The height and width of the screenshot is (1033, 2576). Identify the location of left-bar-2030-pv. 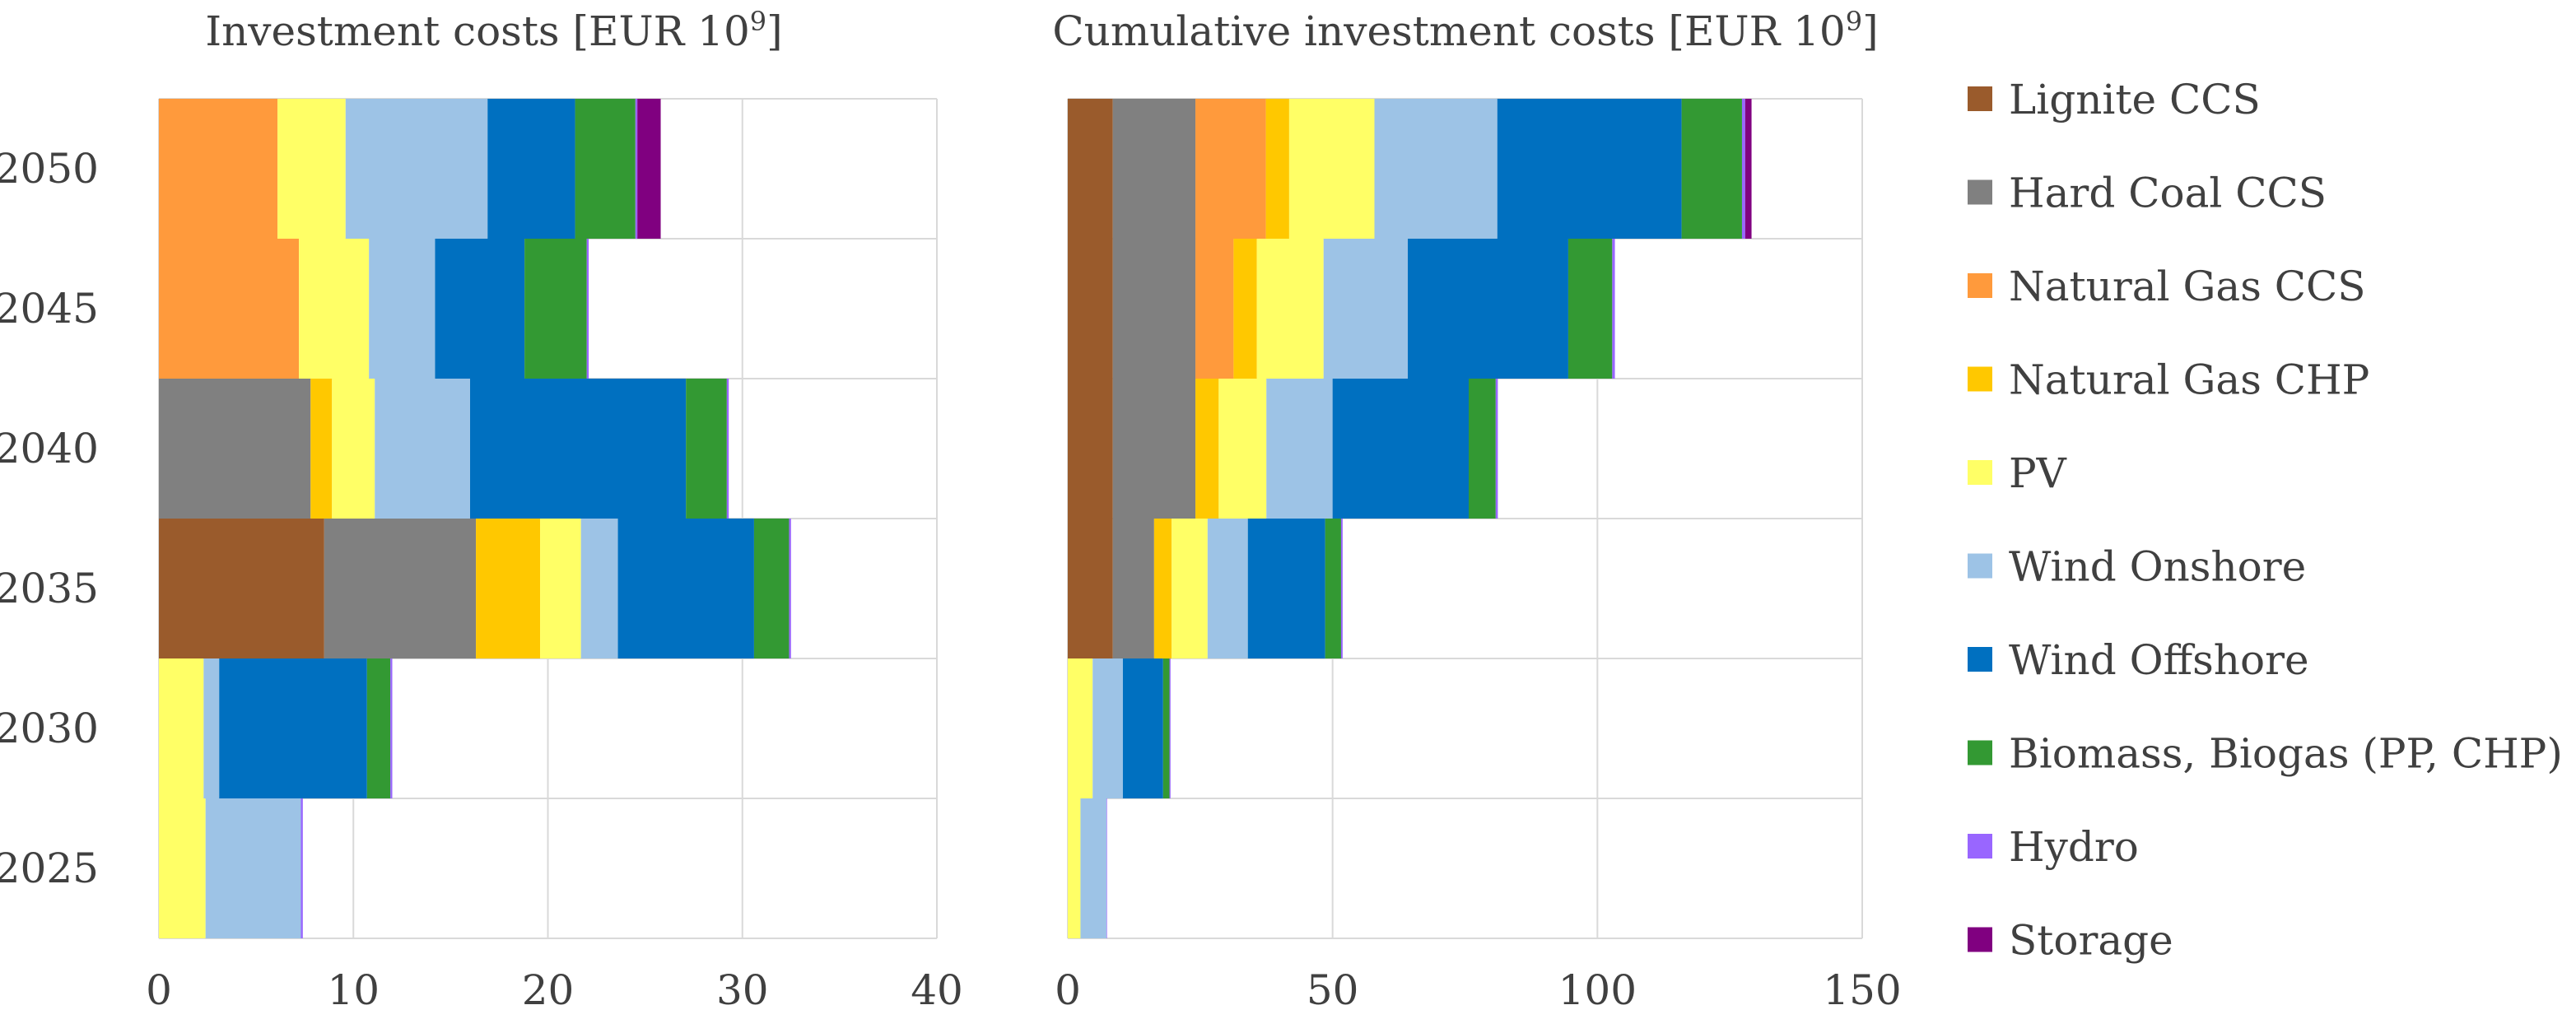
(181, 728).